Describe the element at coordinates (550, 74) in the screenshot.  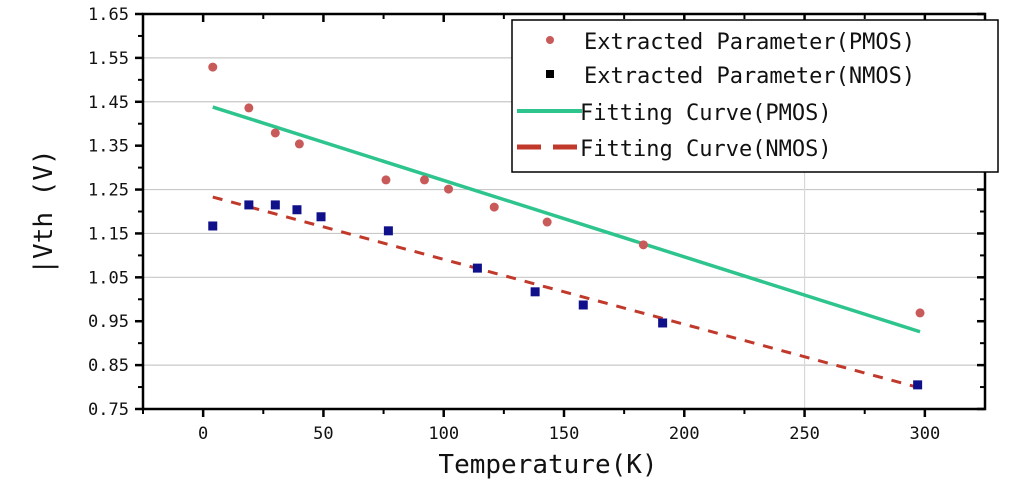
I see `legend-marker-nmos` at that location.